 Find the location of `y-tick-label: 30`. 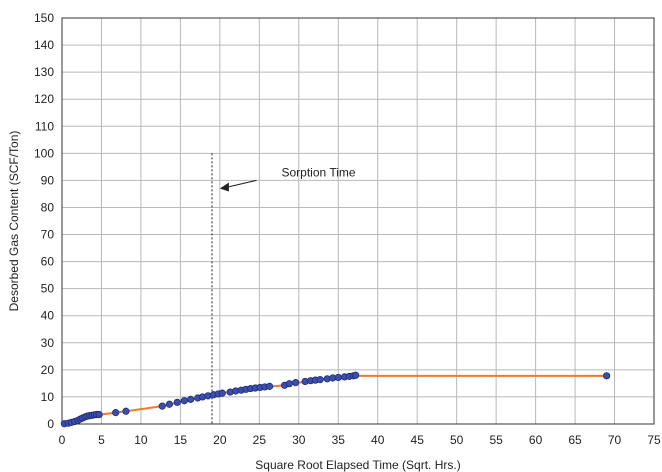

y-tick-label: 30 is located at coordinates (48, 343).